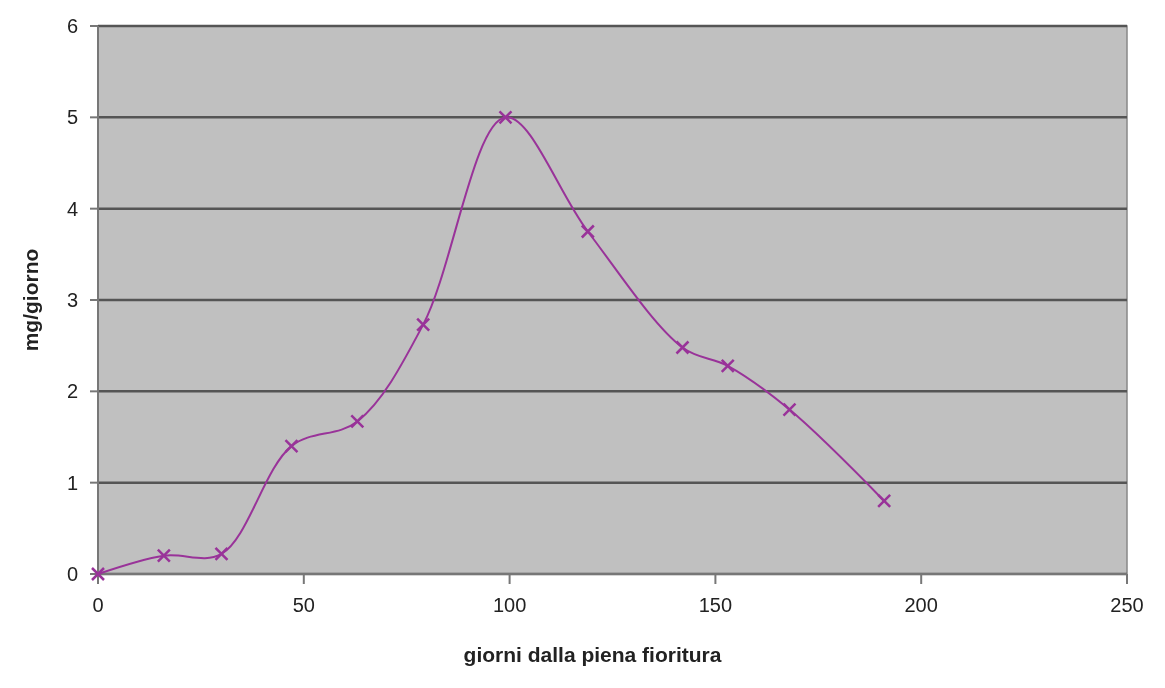  I want to click on y-axis-title: mg/giorno, so click(30, 300).